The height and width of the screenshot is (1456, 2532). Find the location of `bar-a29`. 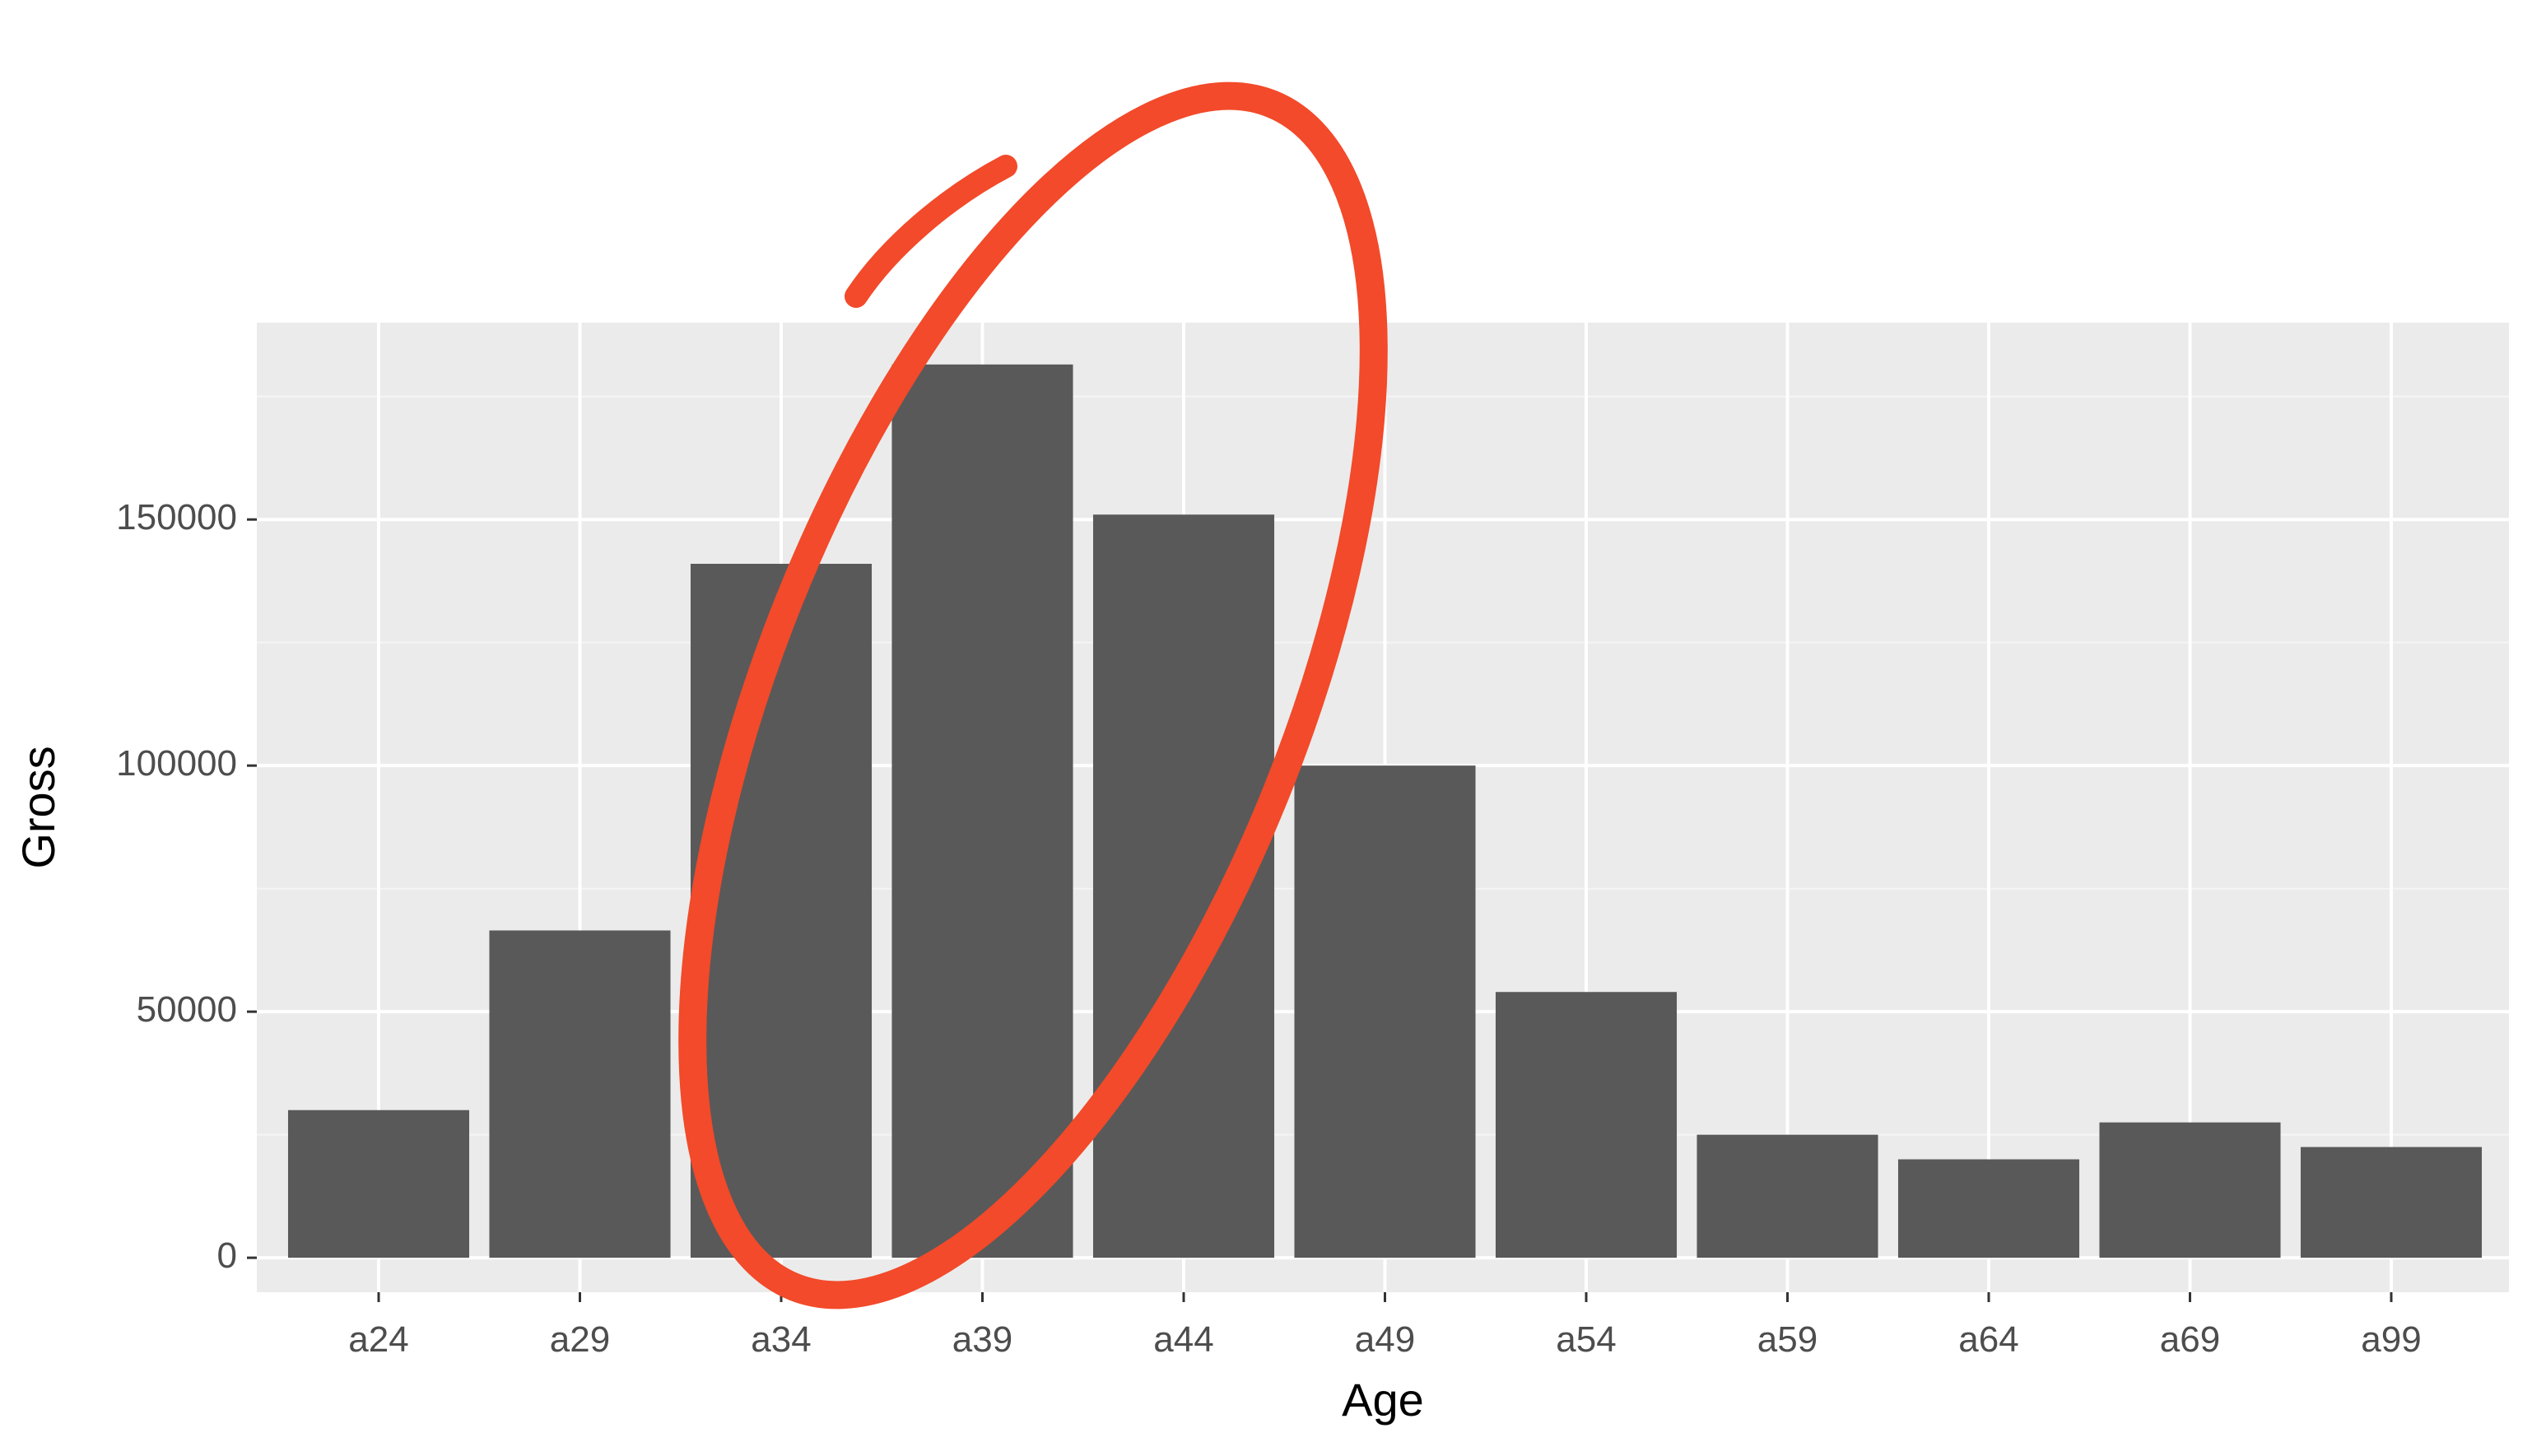

bar-a29 is located at coordinates (580, 1094).